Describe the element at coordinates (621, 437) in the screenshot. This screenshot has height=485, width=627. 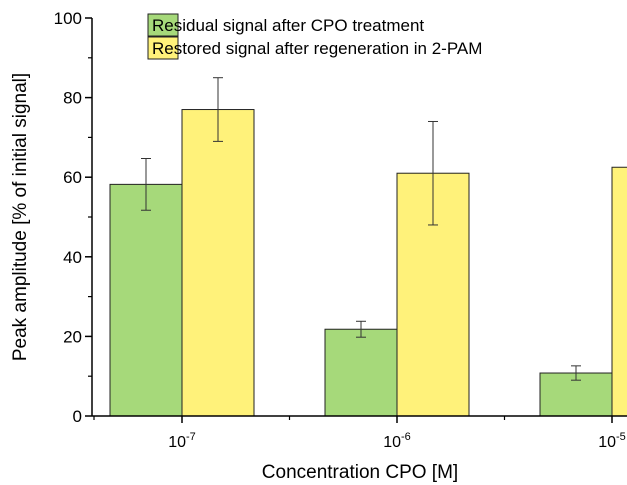
I see `x-tick-exponent: -5` at that location.